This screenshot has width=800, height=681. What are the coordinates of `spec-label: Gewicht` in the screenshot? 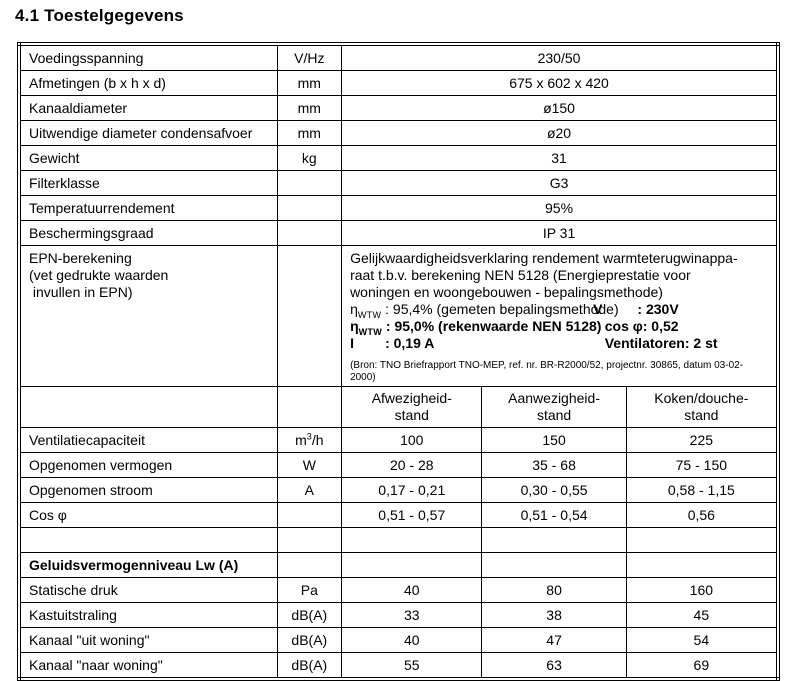 It's located at (148, 158).